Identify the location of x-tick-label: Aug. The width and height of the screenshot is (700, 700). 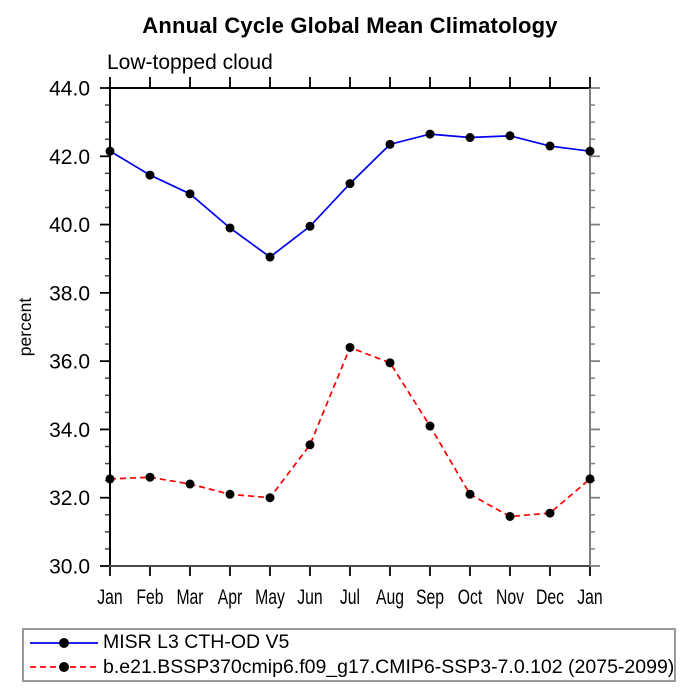
(390, 597).